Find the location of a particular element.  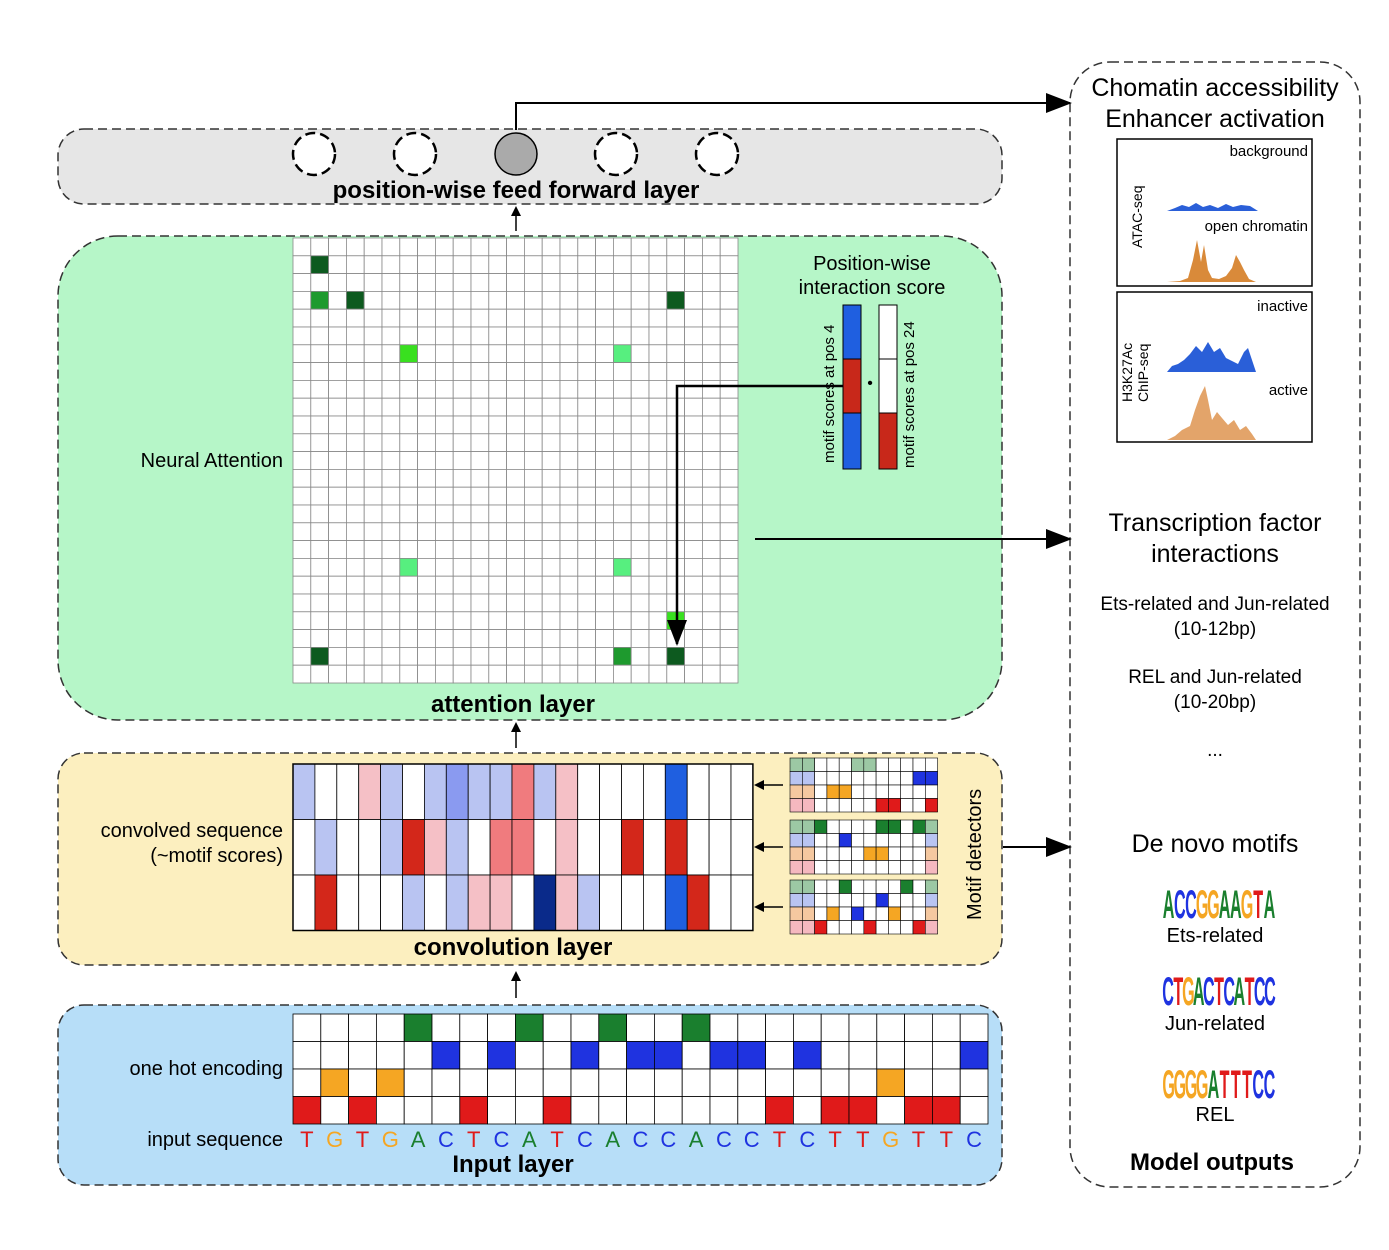

sequence-base: G is located at coordinates (390, 1139).